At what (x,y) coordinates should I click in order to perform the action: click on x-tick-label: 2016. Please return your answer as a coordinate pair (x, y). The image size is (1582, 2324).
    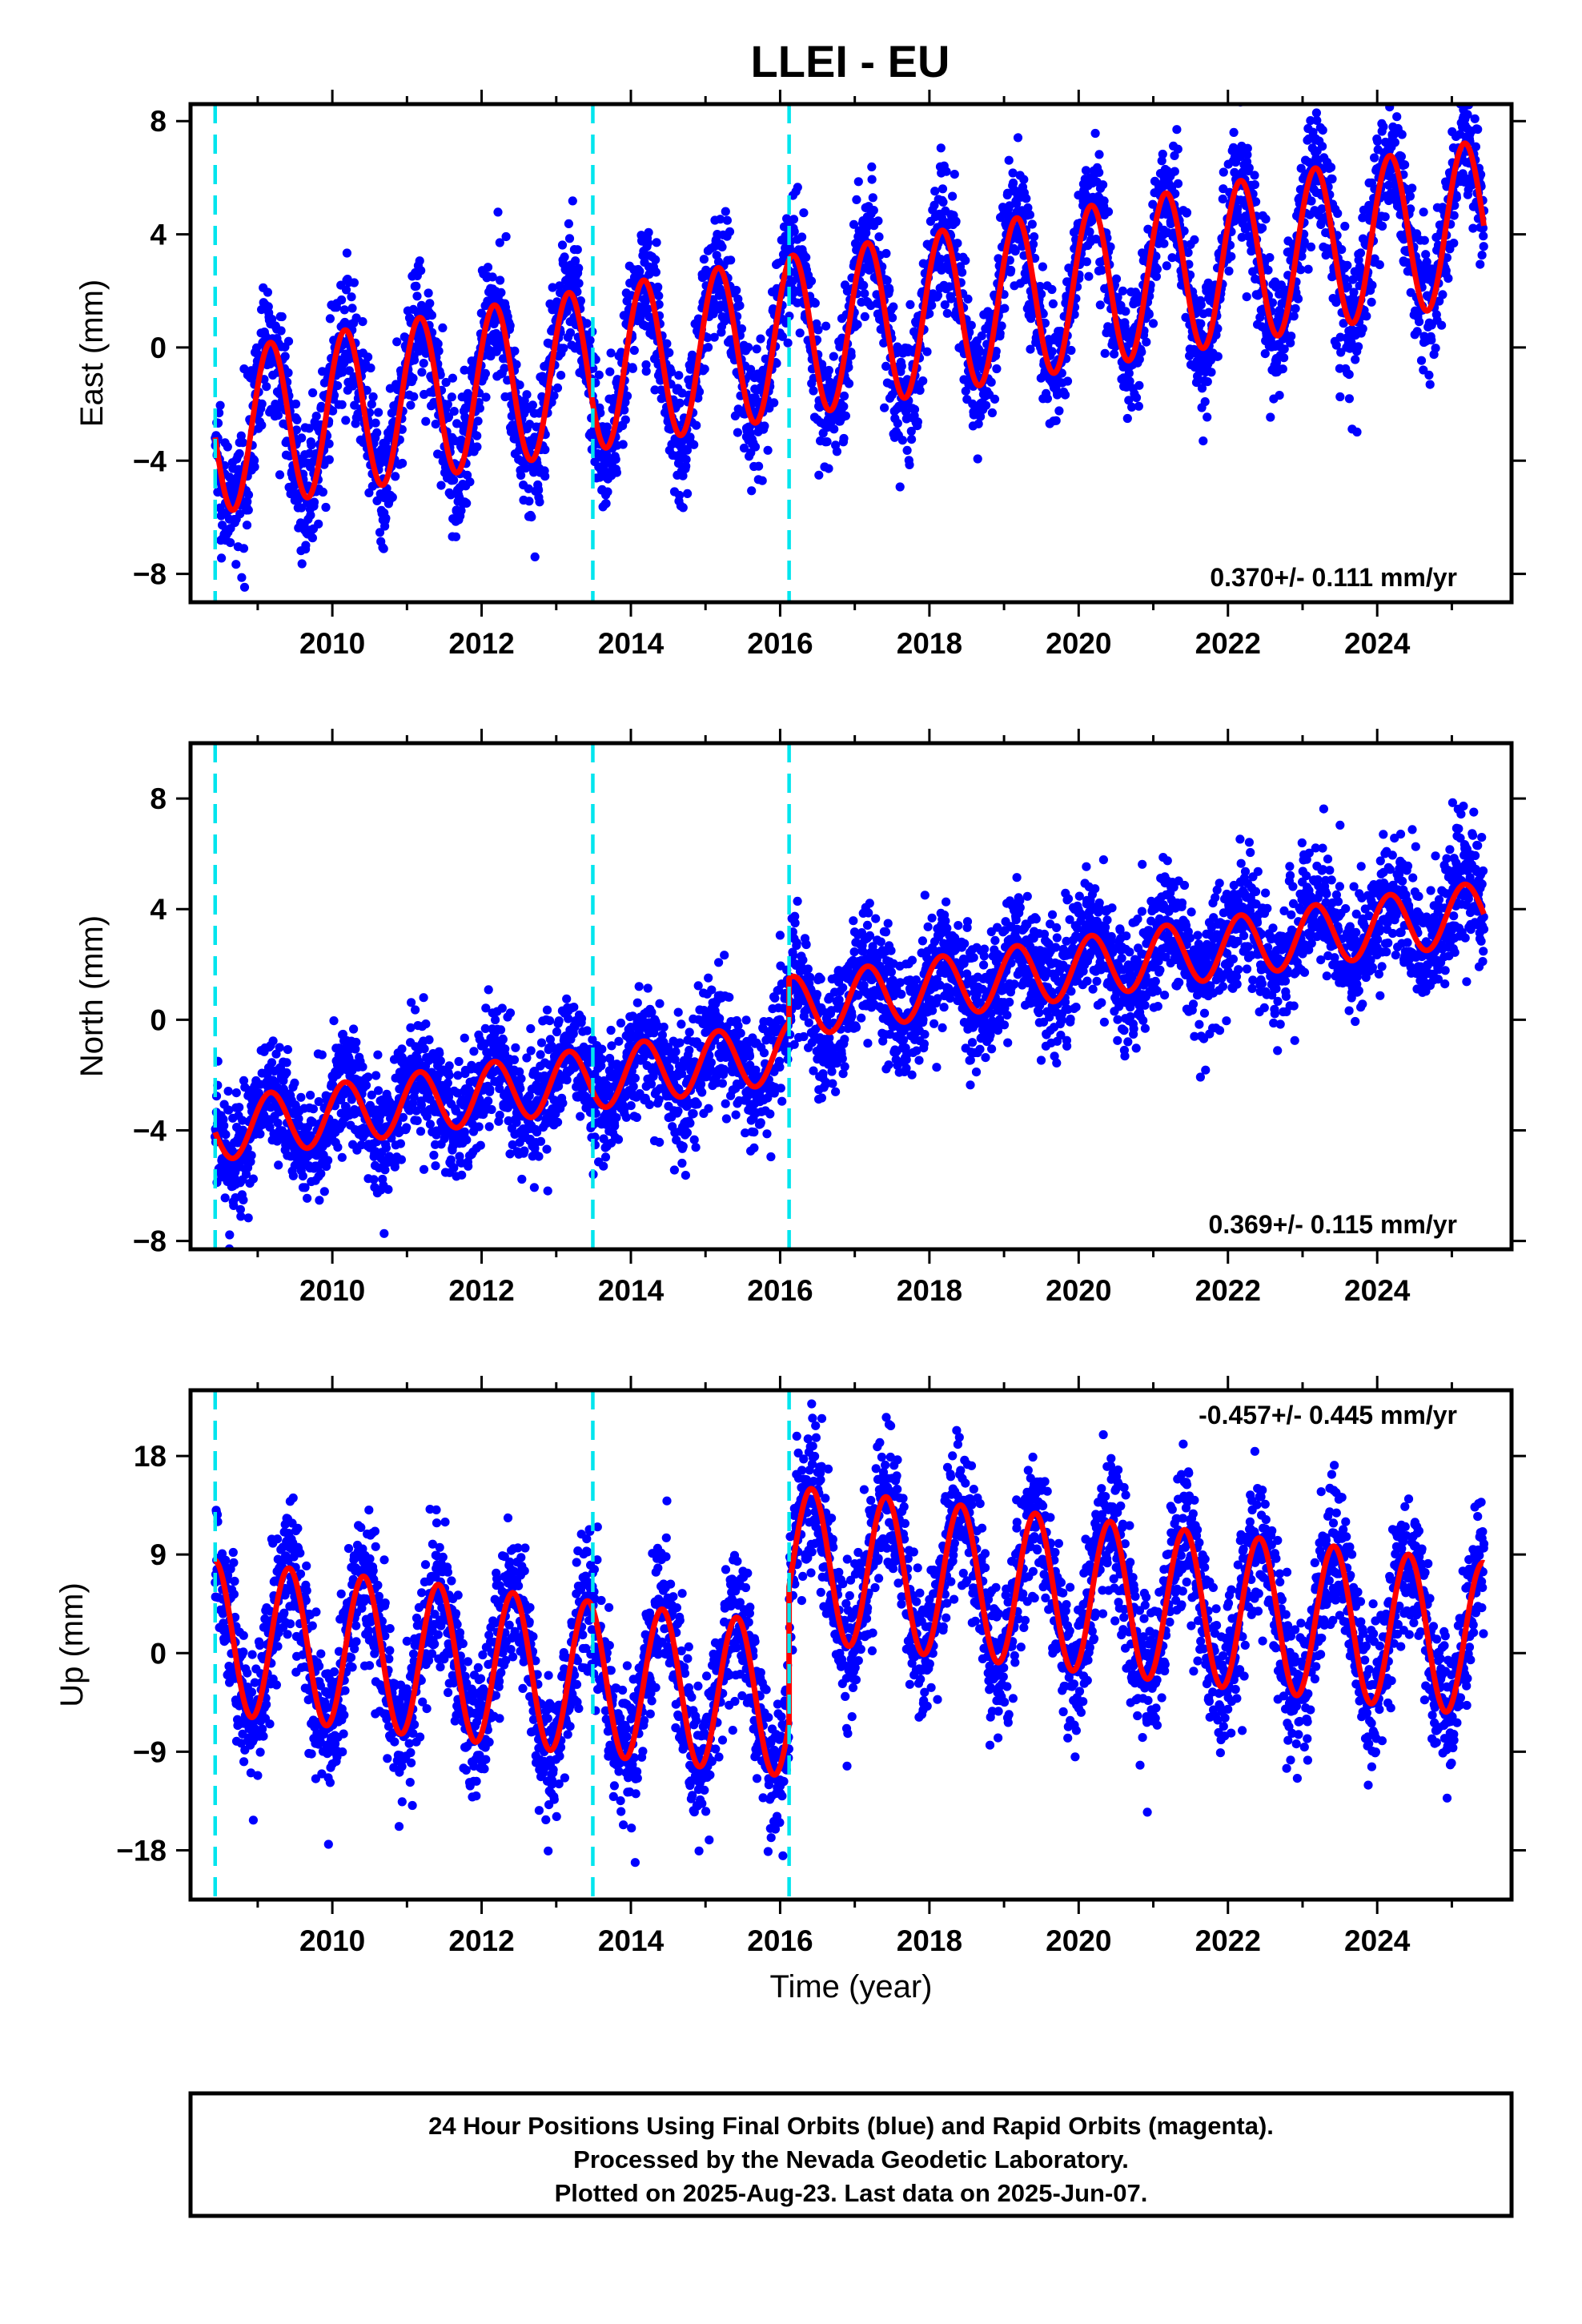
    Looking at the image, I should click on (780, 644).